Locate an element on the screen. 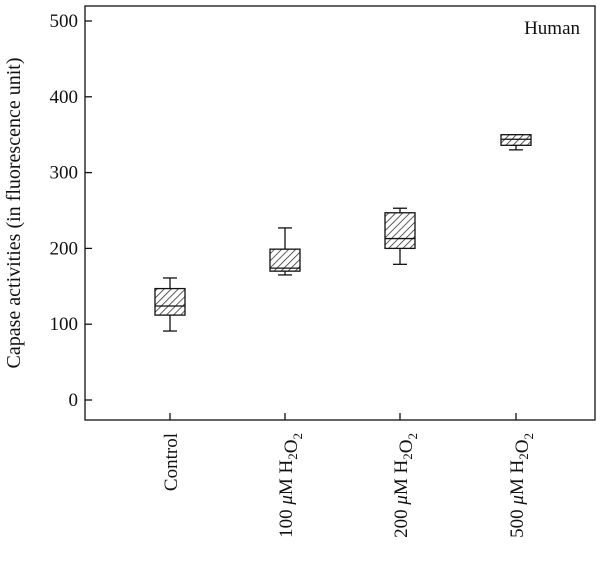 The width and height of the screenshot is (600, 571). y-tick-label: 500 is located at coordinates (64, 21).